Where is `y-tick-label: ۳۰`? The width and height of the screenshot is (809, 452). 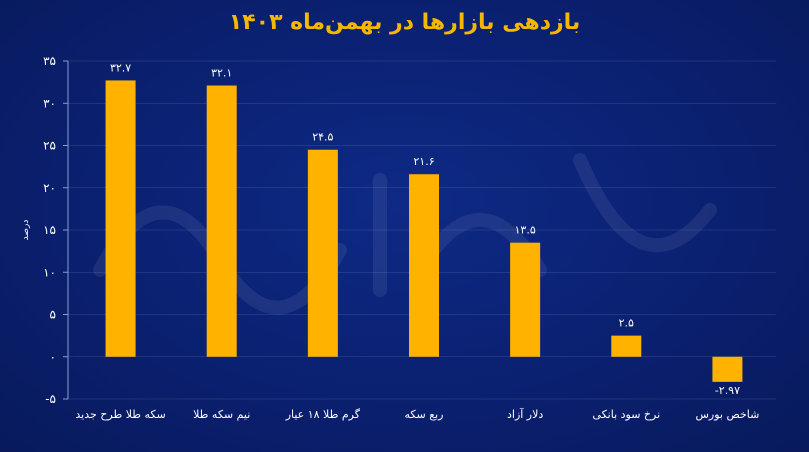 y-tick-label: ۳۰ is located at coordinates (49, 103).